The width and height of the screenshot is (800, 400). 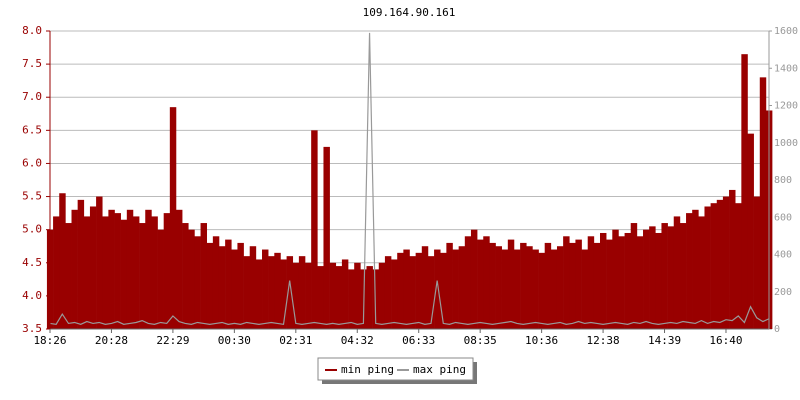 What do you see at coordinates (786, 106) in the screenshot?
I see `y2-tick-label: 1200` at bounding box center [786, 106].